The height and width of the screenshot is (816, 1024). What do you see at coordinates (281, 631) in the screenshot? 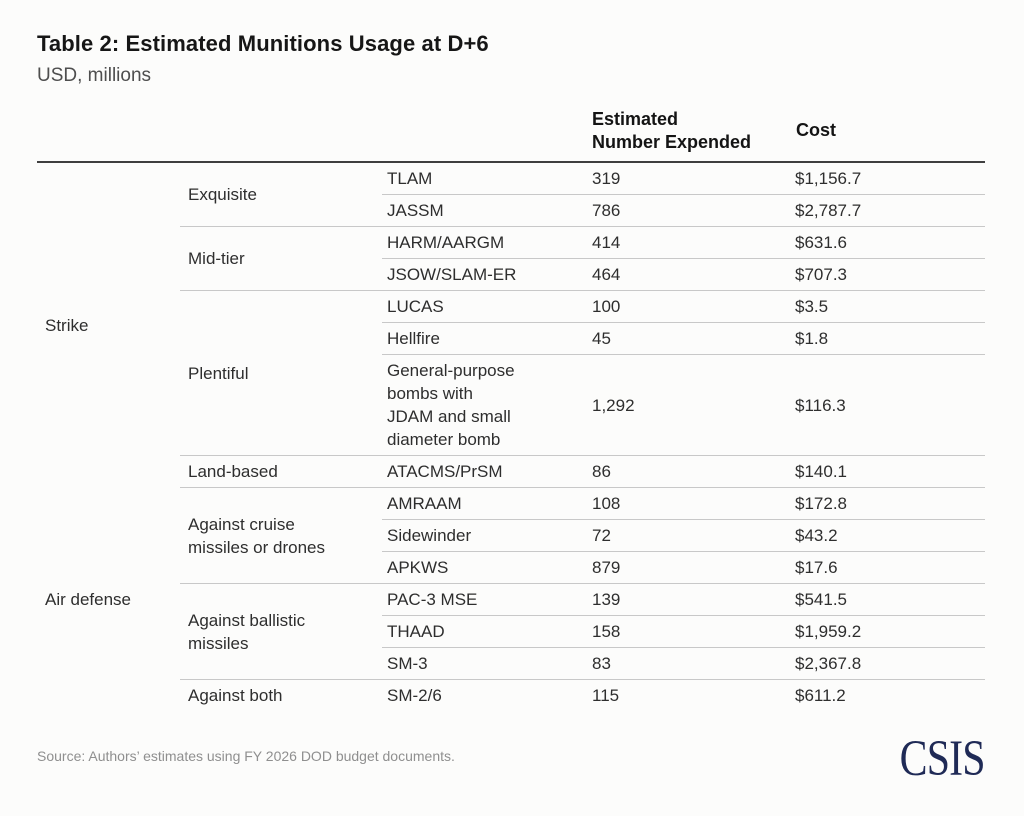
I see `subcategory-cell: Against ballistic missiles` at bounding box center [281, 631].